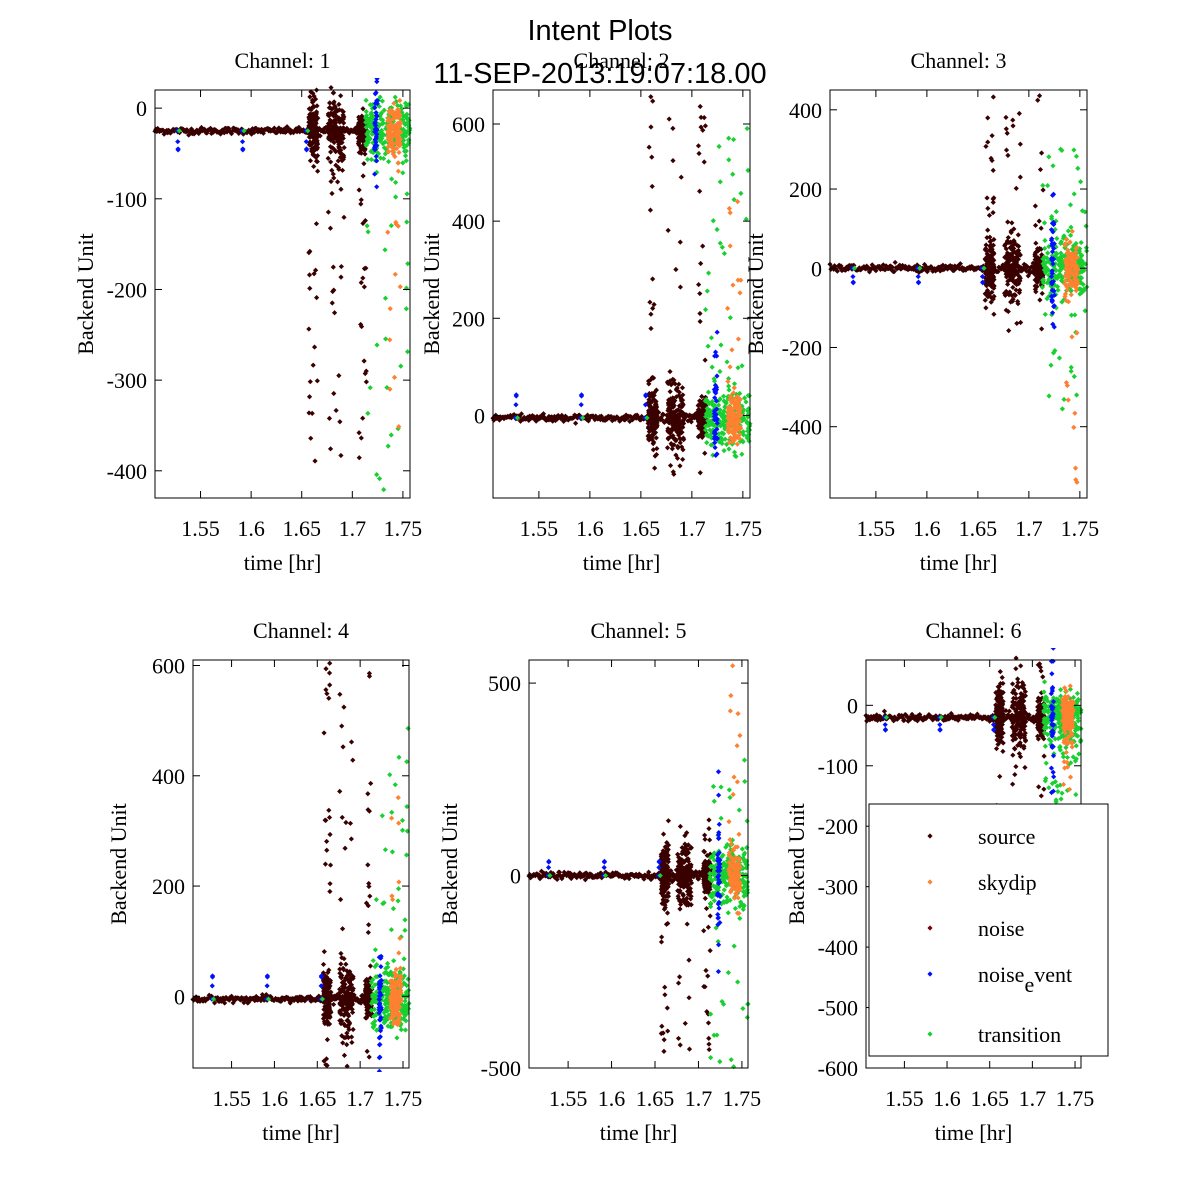 The image size is (1200, 1200). Describe the element at coordinates (301, 630) in the screenshot. I see `panel-title: Channel: 4` at that location.